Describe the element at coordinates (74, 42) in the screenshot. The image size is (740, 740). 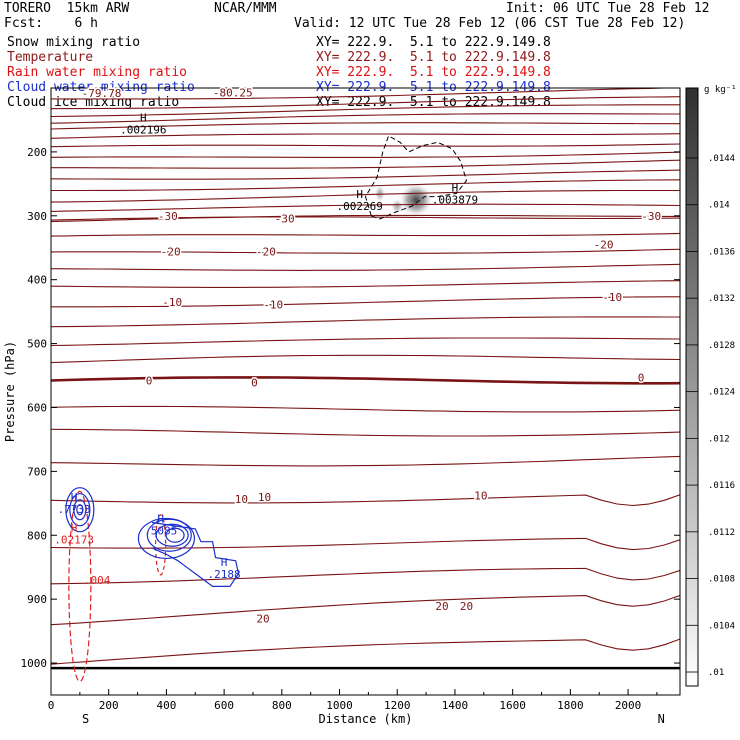
I see `legend-name-snow: Snow mixing ratio` at that location.